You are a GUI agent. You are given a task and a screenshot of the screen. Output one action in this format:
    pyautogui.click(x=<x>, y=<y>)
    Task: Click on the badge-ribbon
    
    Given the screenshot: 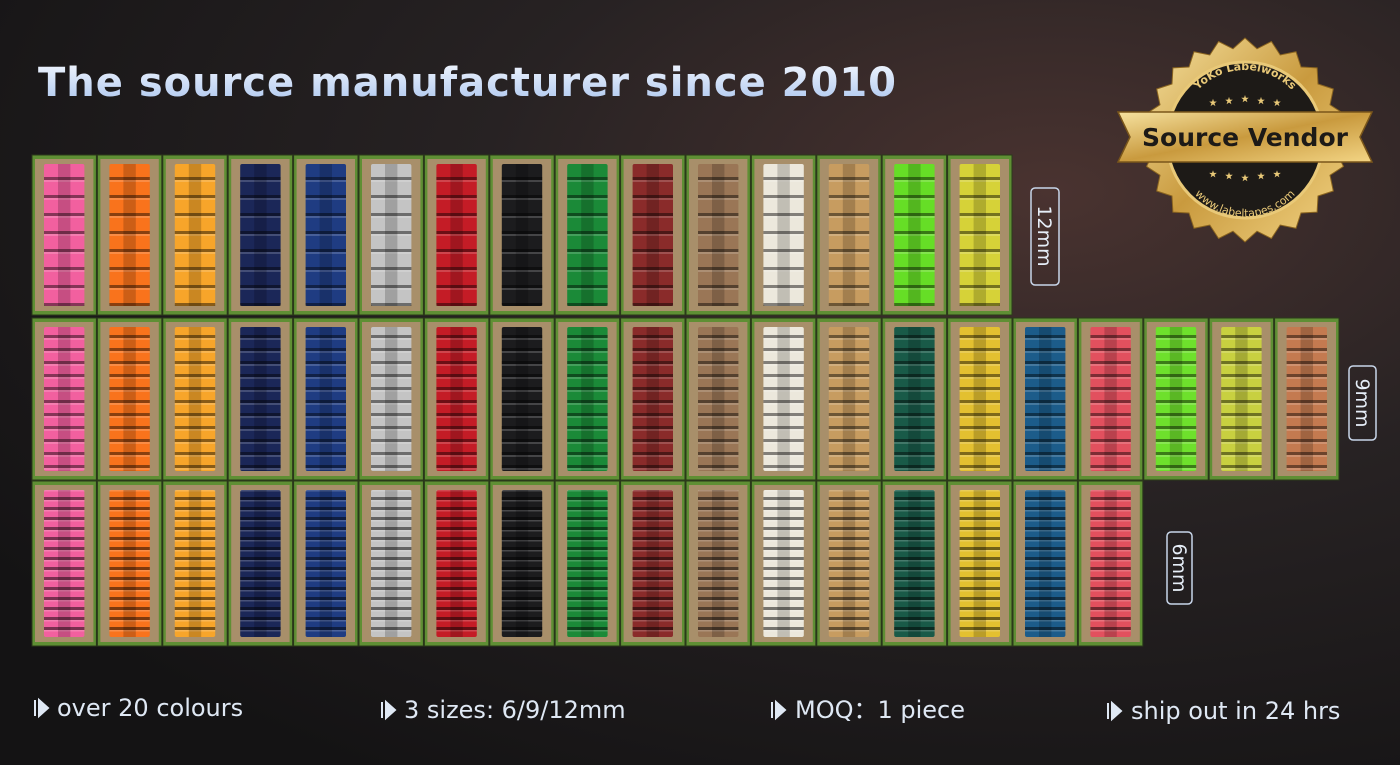 What is the action you would take?
    pyautogui.click(x=1245, y=137)
    